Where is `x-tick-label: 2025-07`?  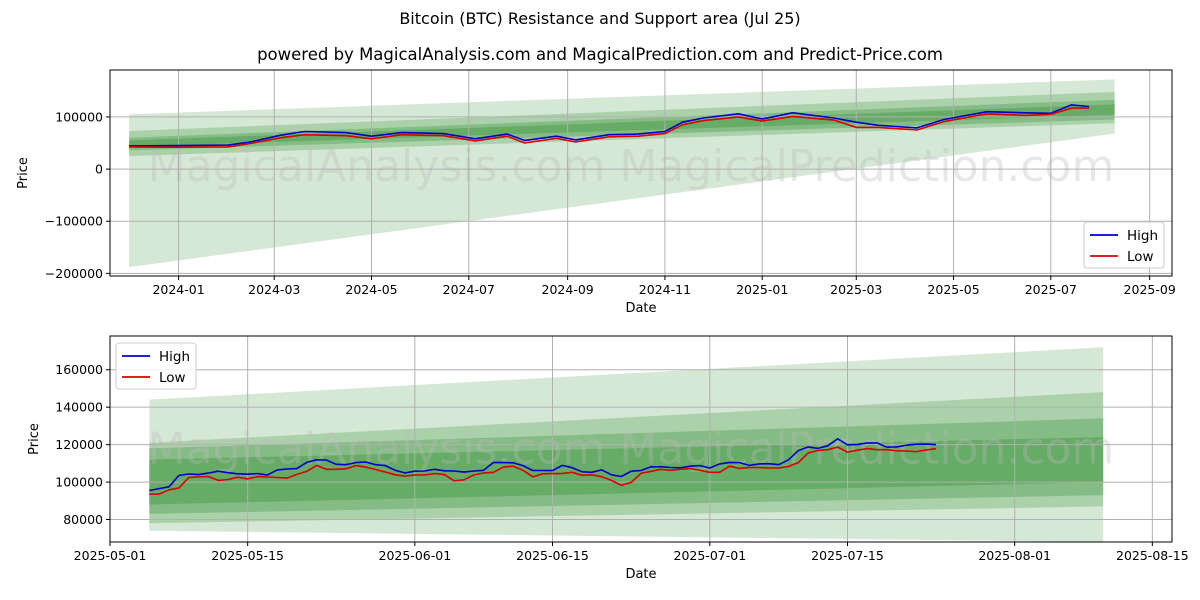
x-tick-label: 2025-07 is located at coordinates (1051, 289).